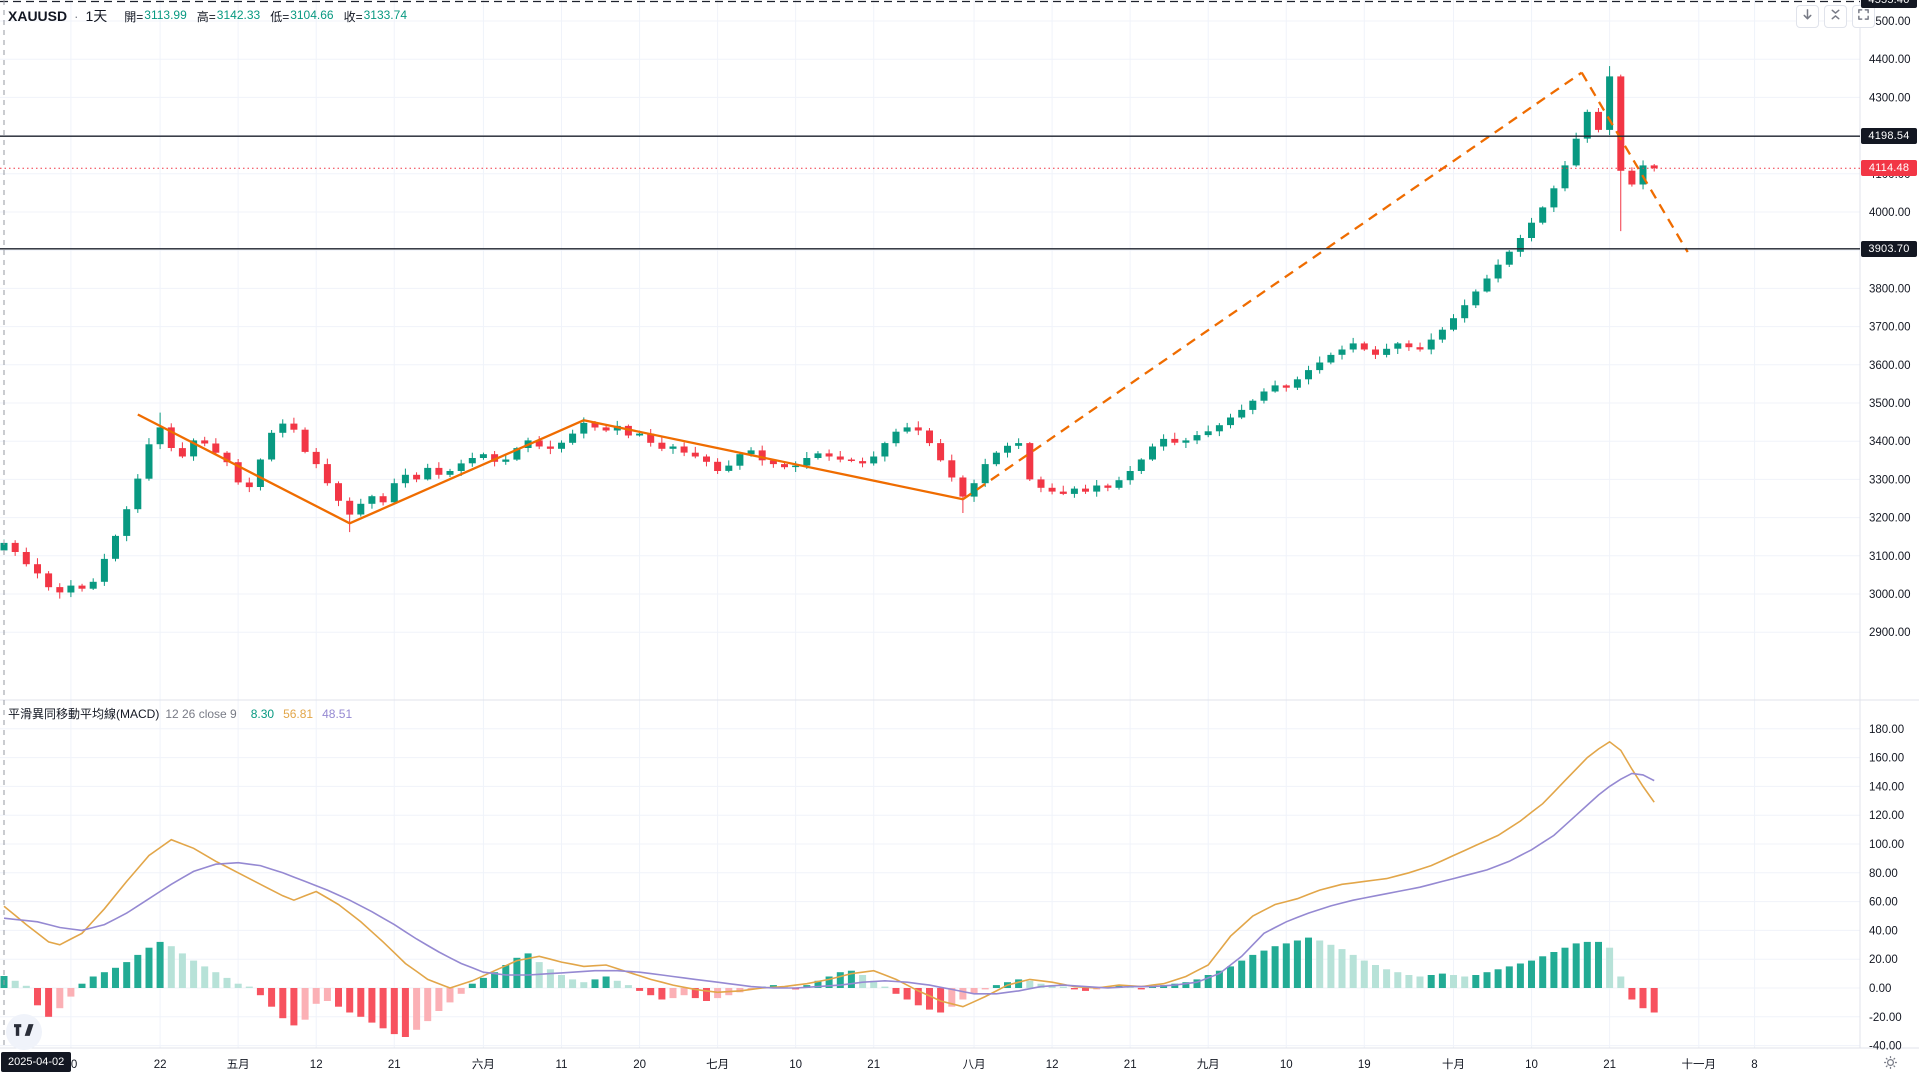 The height and width of the screenshot is (1079, 1919). I want to click on collapse-chevrons-icon, so click(1835, 17).